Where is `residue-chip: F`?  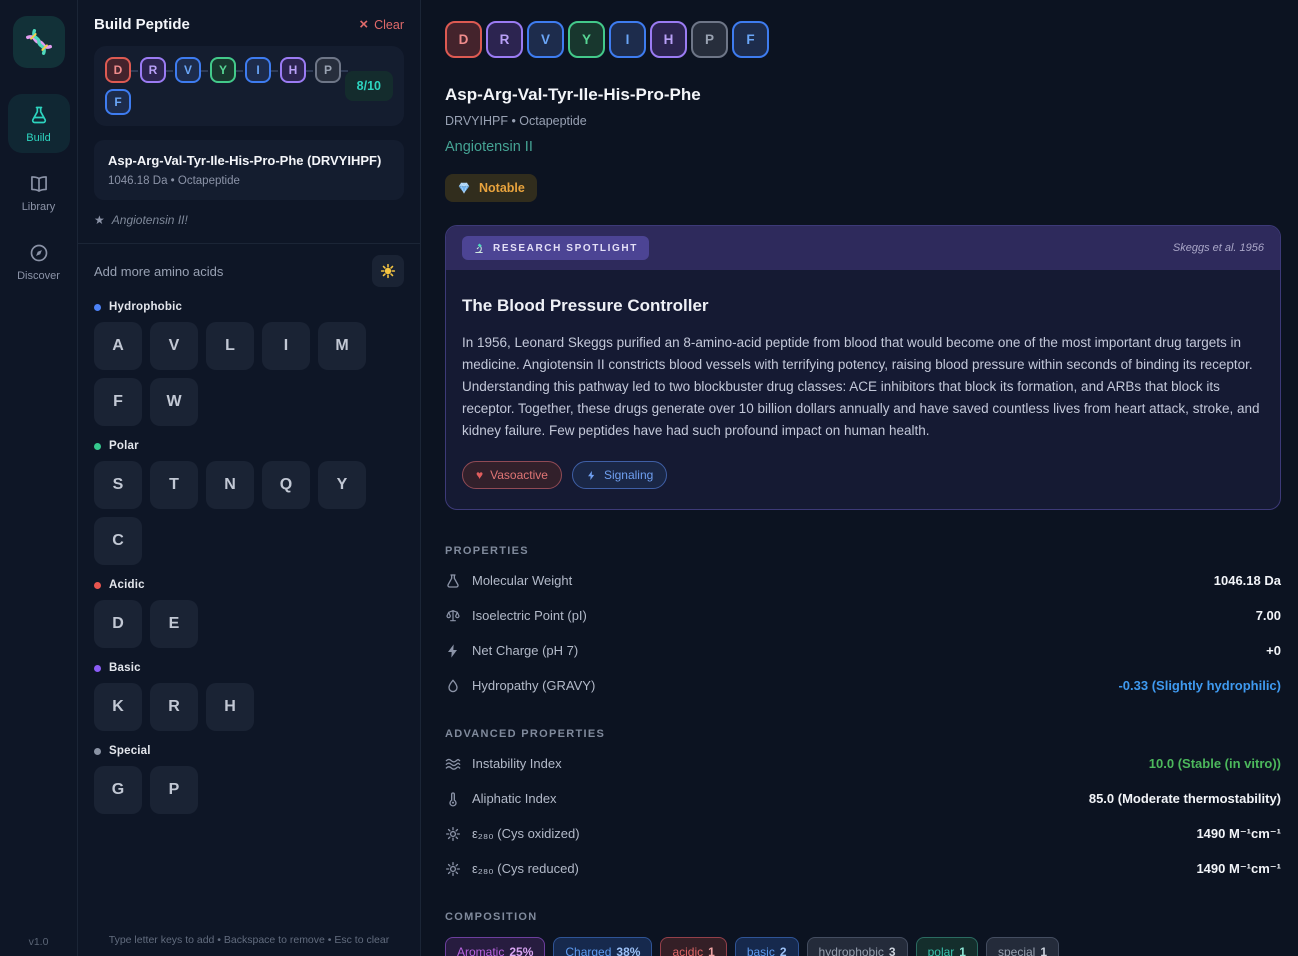 residue-chip: F is located at coordinates (118, 102).